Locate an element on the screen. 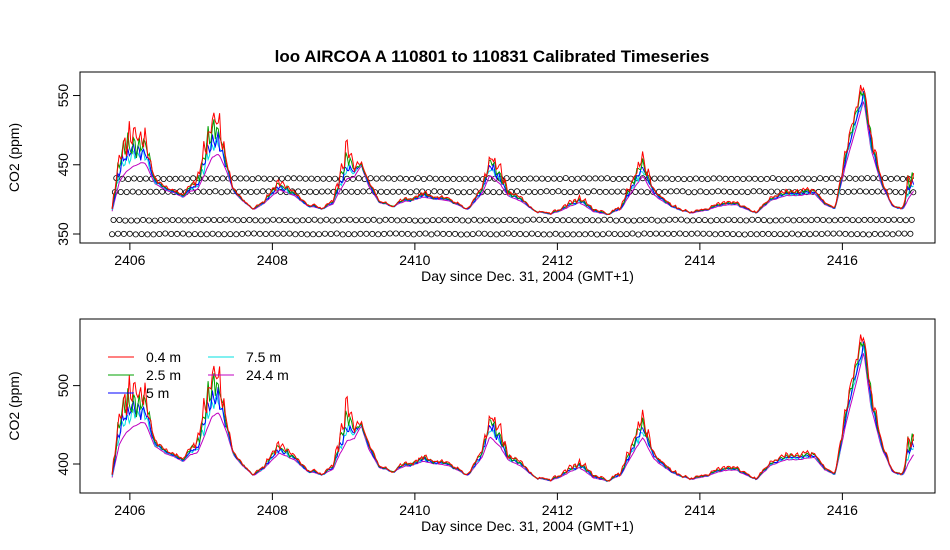 The height and width of the screenshot is (550, 950). x-tick-label-bottom: 2406 is located at coordinates (129, 510).